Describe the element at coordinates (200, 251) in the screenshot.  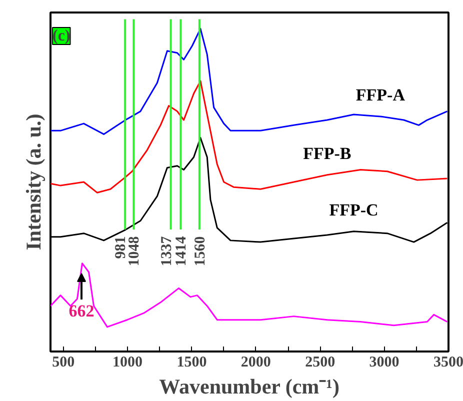
I see `ref-line-label: 1560` at that location.